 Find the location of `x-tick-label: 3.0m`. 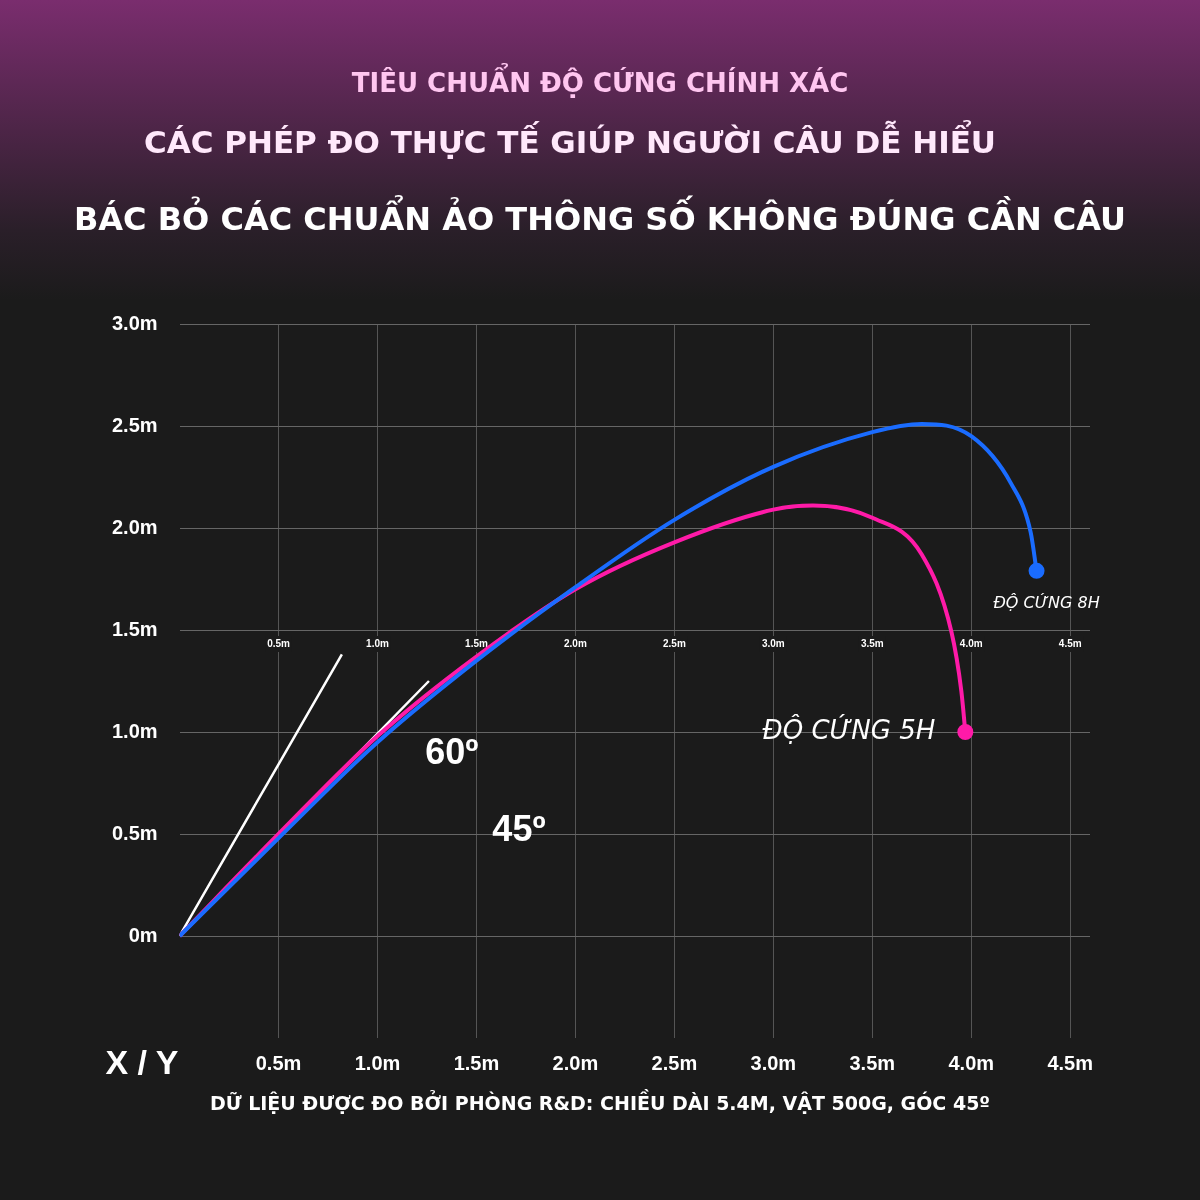

x-tick-label: 3.0m is located at coordinates (773, 1062).